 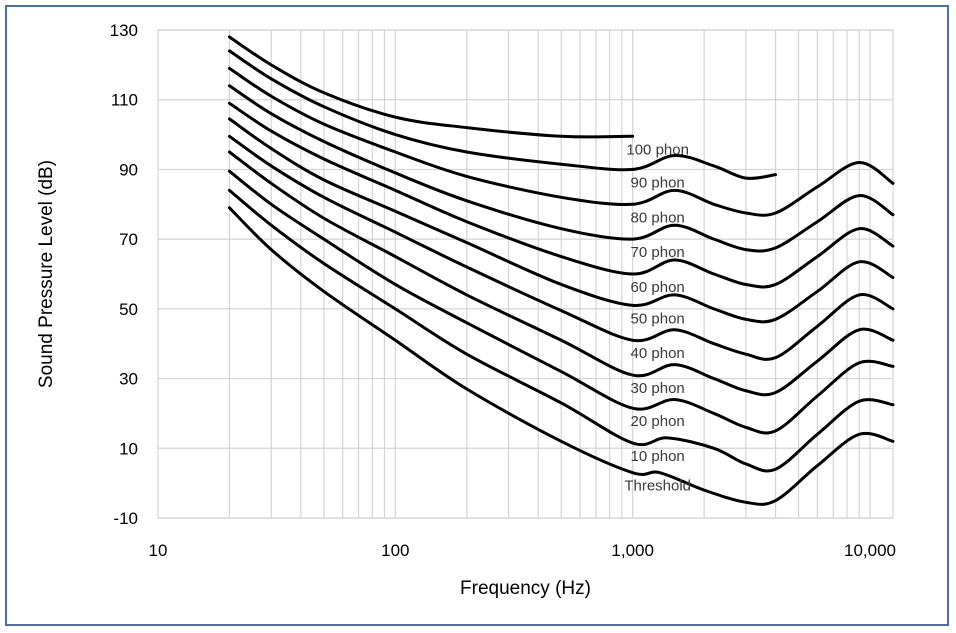 What do you see at coordinates (124, 100) in the screenshot?
I see `y-tick-label: 110` at bounding box center [124, 100].